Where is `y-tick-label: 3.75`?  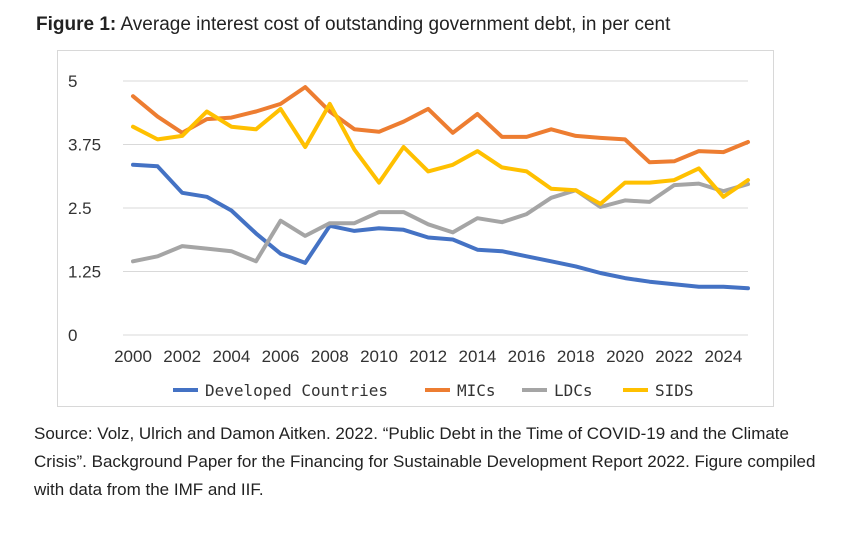
y-tick-label: 3.75 is located at coordinates (84, 145).